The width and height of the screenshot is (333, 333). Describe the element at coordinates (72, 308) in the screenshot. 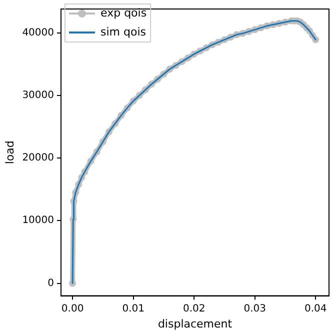

I see `x-tick-label: 0.00` at that location.